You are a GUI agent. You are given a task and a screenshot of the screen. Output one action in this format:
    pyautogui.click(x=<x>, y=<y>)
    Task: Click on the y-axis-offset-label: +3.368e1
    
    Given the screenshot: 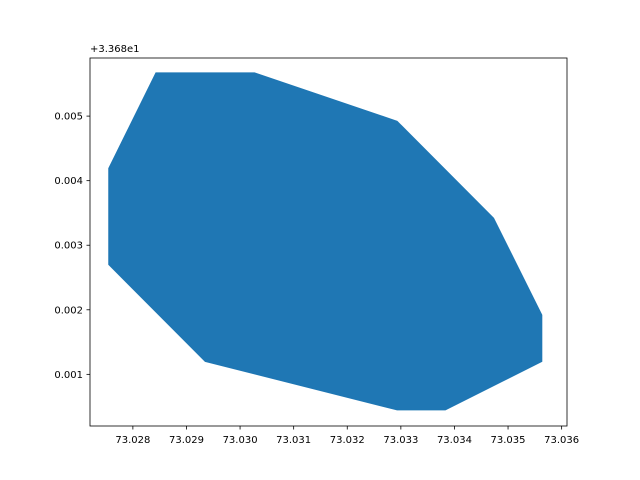 What is the action you would take?
    pyautogui.click(x=115, y=49)
    